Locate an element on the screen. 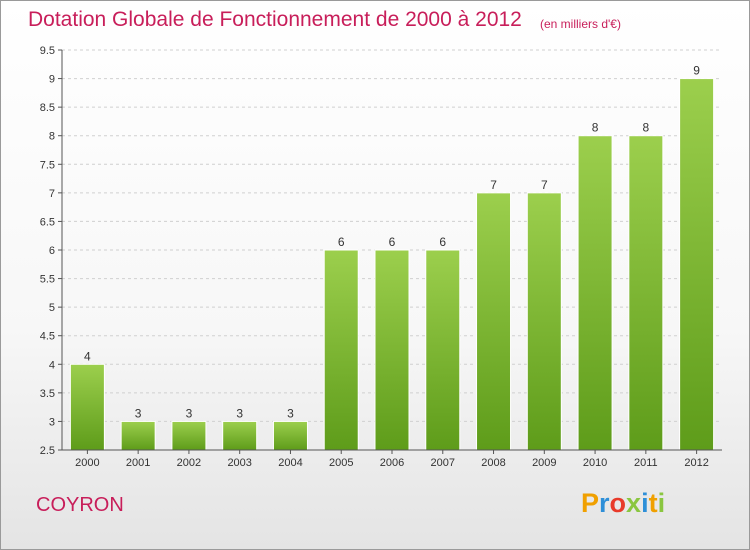 The width and height of the screenshot is (750, 550). logo-letter: t is located at coordinates (653, 503).